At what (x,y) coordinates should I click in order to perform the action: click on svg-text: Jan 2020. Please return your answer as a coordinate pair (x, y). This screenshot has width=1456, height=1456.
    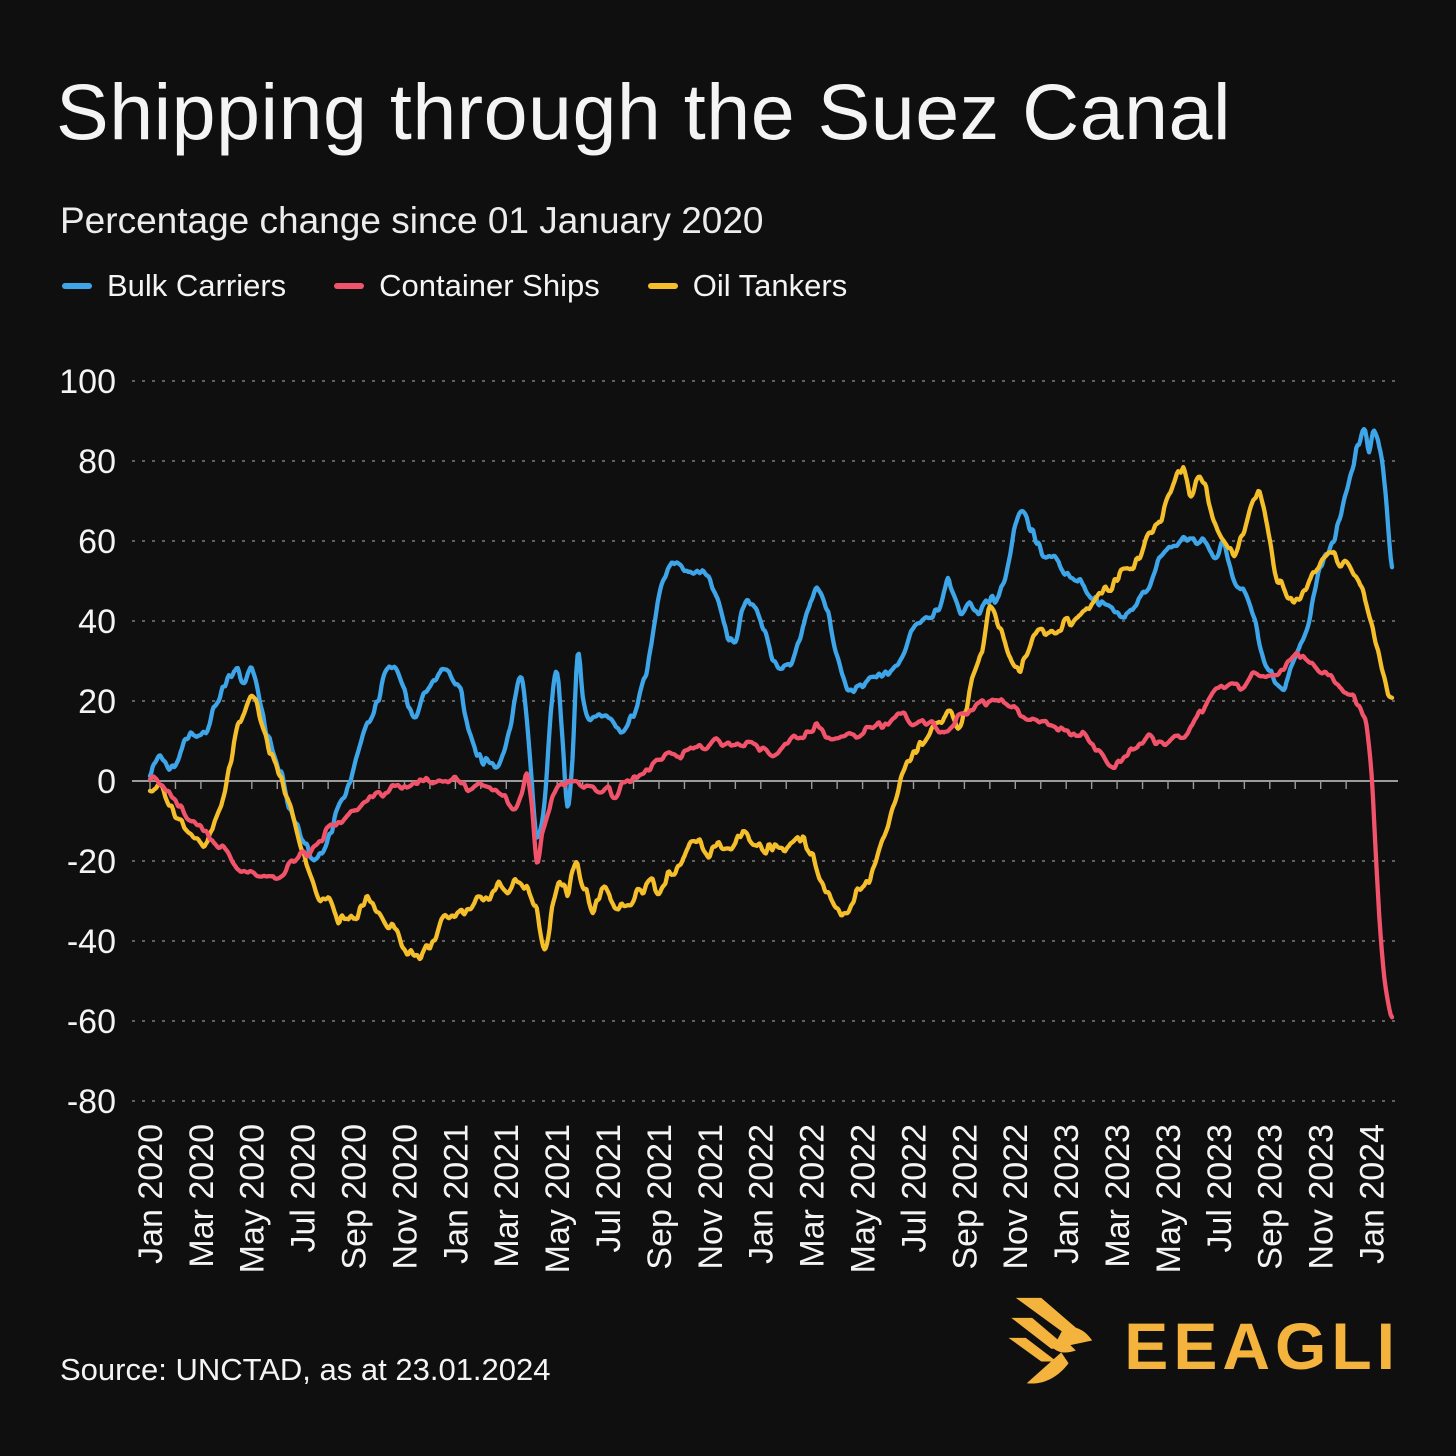
    Looking at the image, I should click on (151, 1194).